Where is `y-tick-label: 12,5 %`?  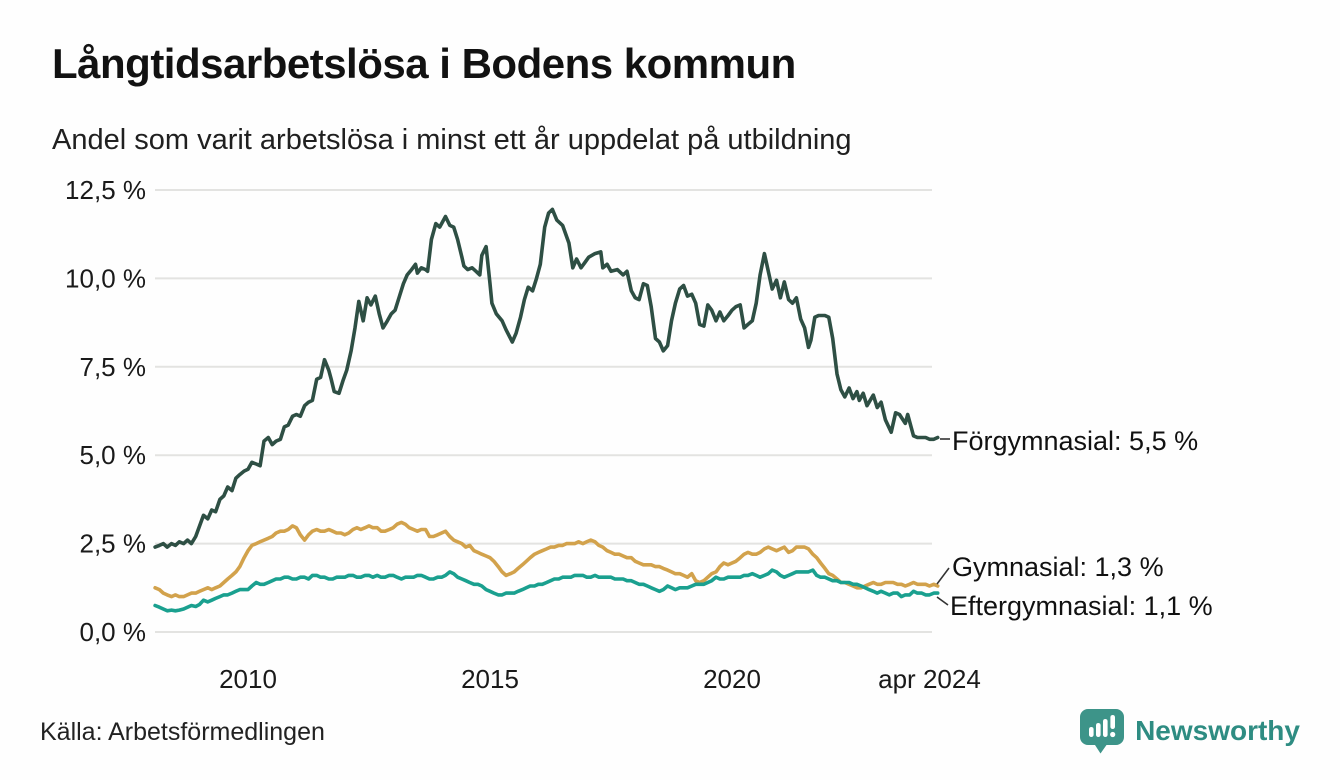 y-tick-label: 12,5 % is located at coordinates (105, 190).